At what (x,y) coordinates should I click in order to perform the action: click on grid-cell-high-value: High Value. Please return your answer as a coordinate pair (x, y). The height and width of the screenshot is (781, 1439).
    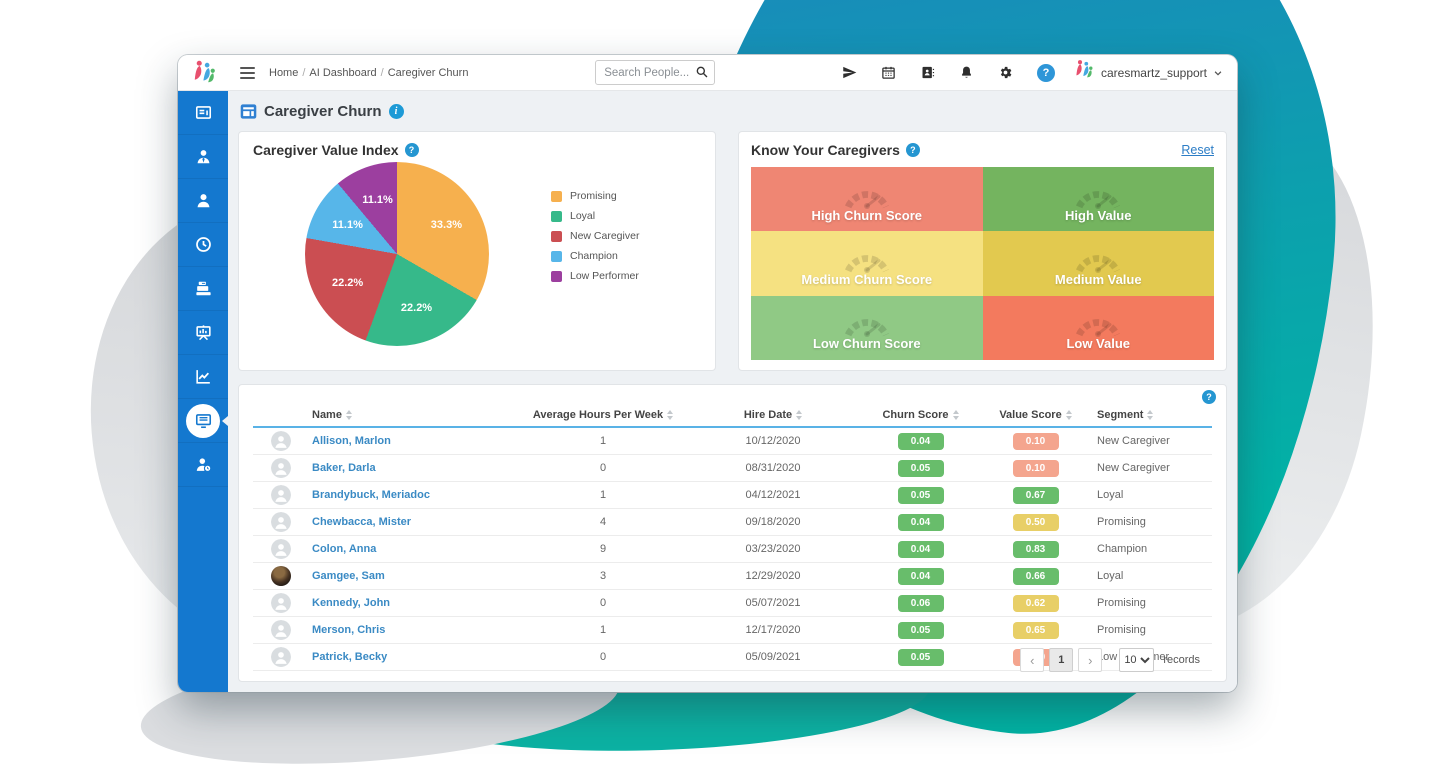
    Looking at the image, I should click on (1098, 199).